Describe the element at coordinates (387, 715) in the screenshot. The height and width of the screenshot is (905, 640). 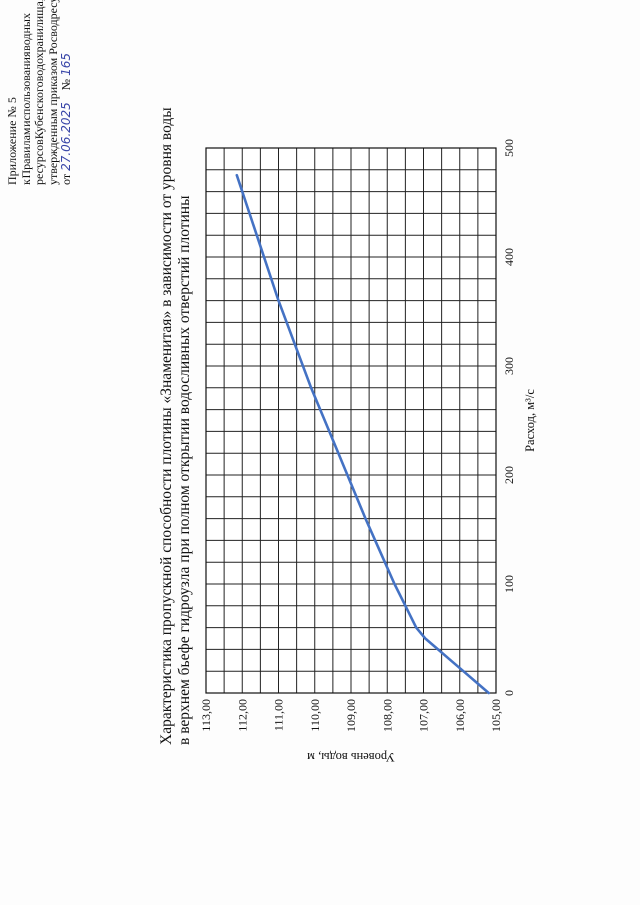
I see `y-tick-label: 108,00` at that location.